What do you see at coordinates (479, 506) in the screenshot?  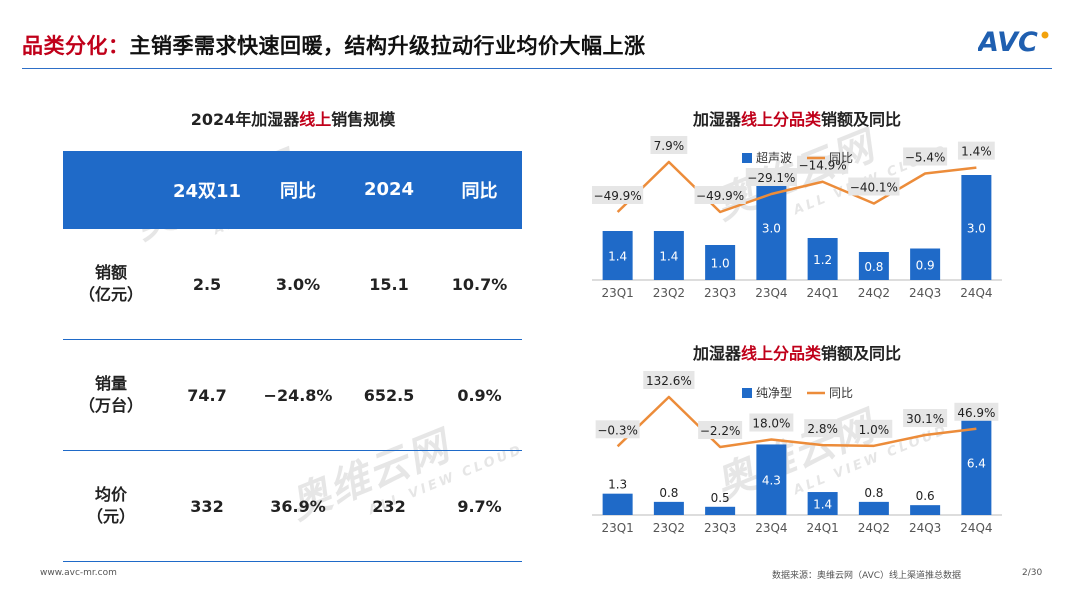 I see `cell-yoy: 9.7%` at bounding box center [479, 506].